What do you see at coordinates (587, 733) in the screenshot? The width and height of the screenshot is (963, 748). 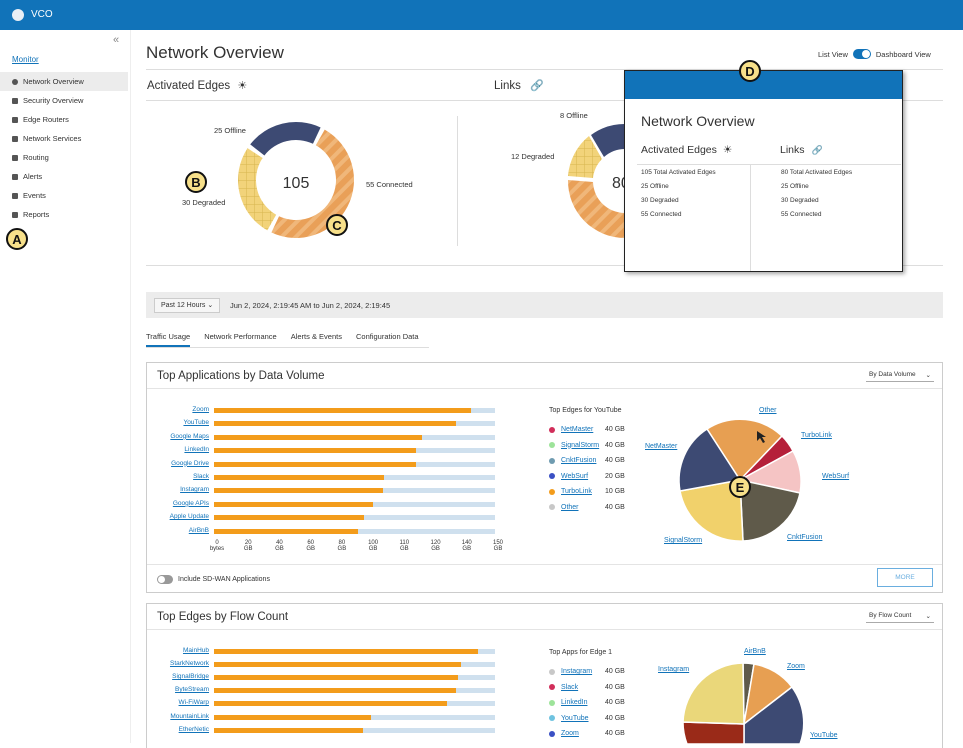 I see `legend-row: Zoom 40 GB` at bounding box center [587, 733].